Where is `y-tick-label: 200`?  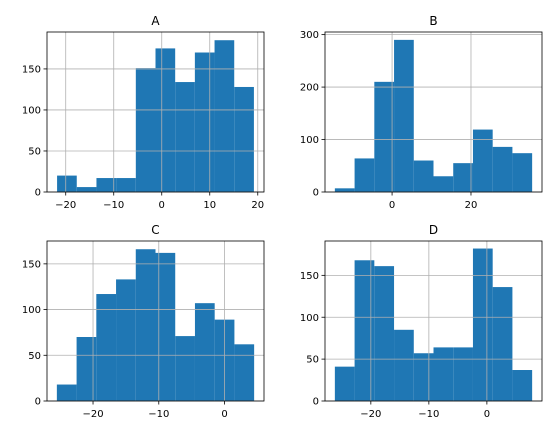 y-tick-label: 200 is located at coordinates (309, 88).